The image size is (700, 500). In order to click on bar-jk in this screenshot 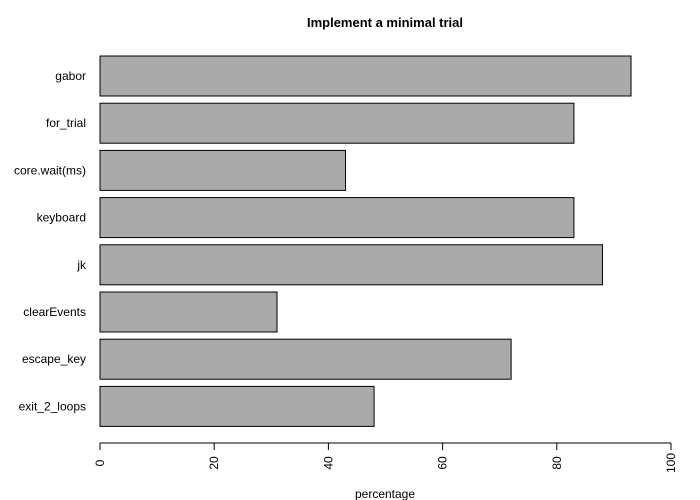, I will do `click(351, 265)`.